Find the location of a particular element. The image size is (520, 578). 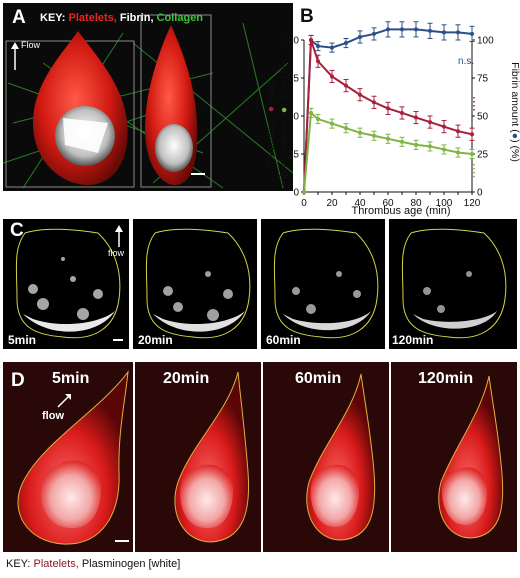

x-tick-label: 60 is located at coordinates (388, 203).